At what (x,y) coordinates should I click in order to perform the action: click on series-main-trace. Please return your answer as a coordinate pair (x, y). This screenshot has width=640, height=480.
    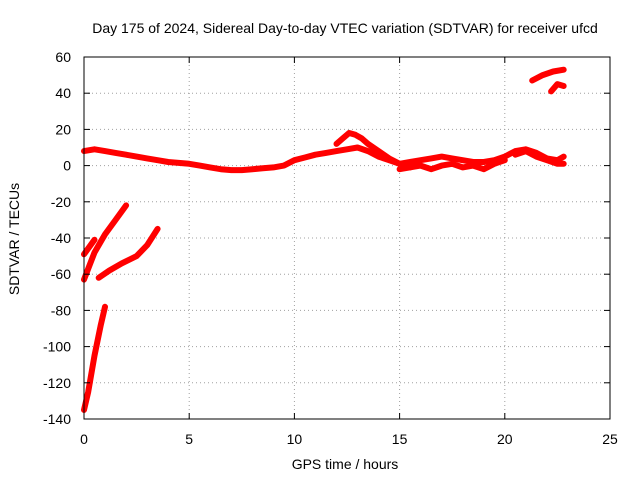
    Looking at the image, I should click on (324, 159).